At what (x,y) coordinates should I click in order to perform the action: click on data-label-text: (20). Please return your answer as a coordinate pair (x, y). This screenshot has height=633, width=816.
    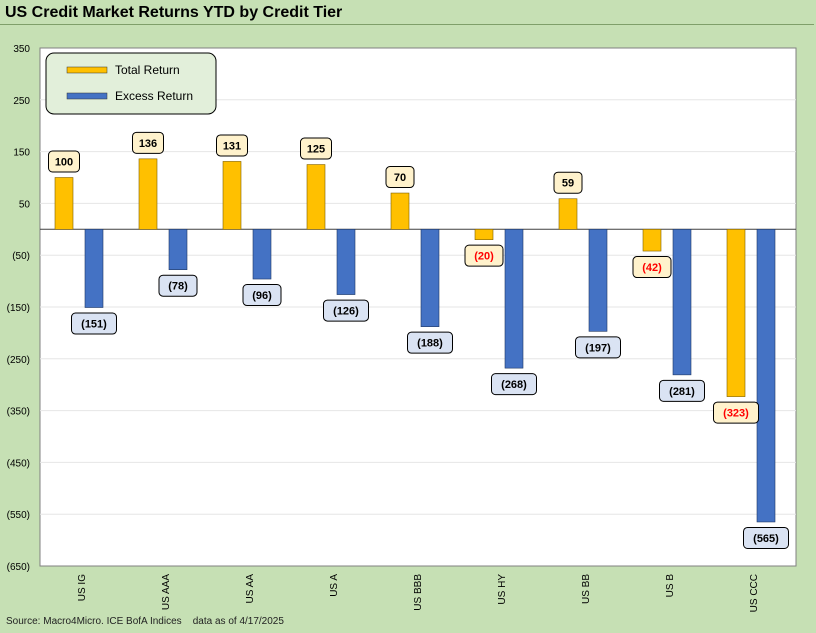
    Looking at the image, I should click on (484, 257).